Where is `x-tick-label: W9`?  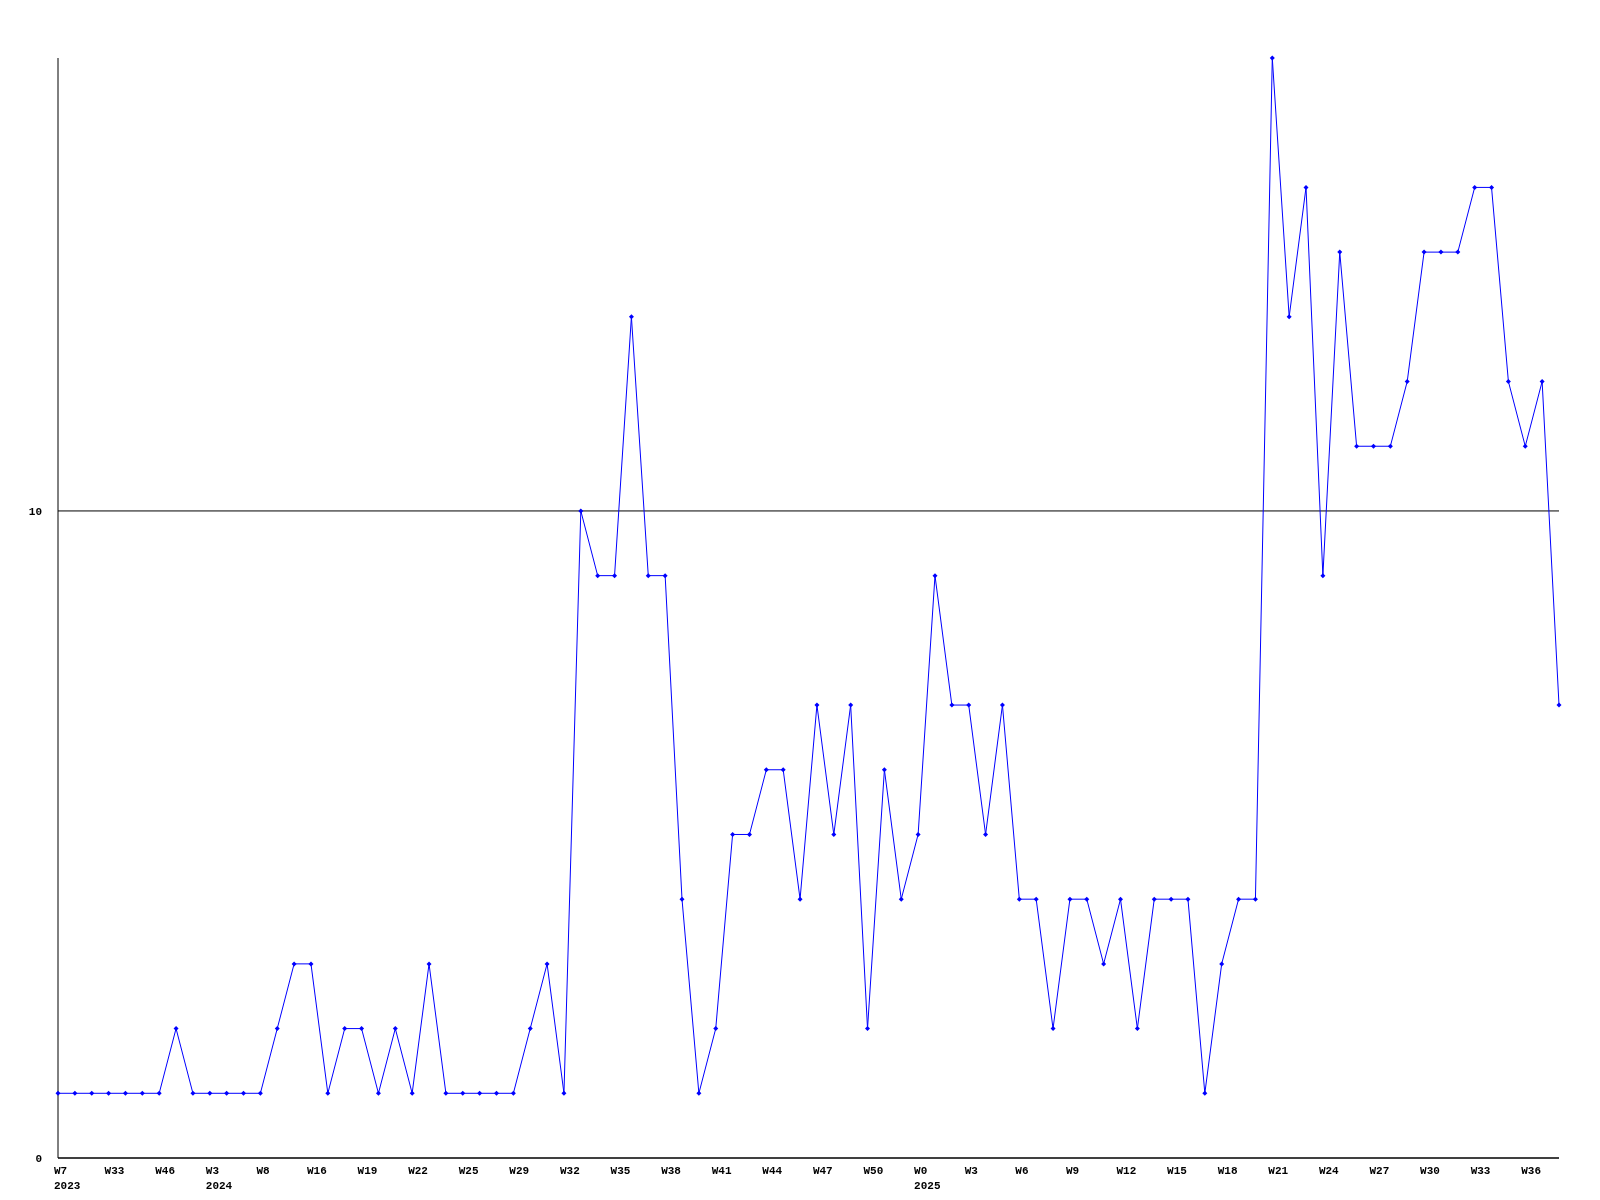 x-tick-label: W9 is located at coordinates (1072, 1171).